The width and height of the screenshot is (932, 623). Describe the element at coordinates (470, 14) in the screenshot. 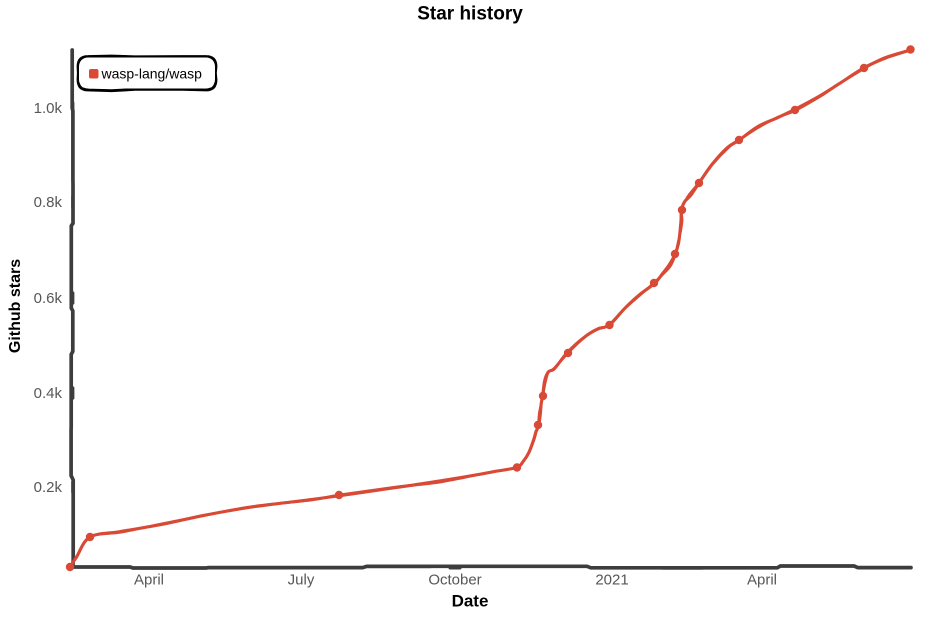

I see `svg-text: Star history` at that location.